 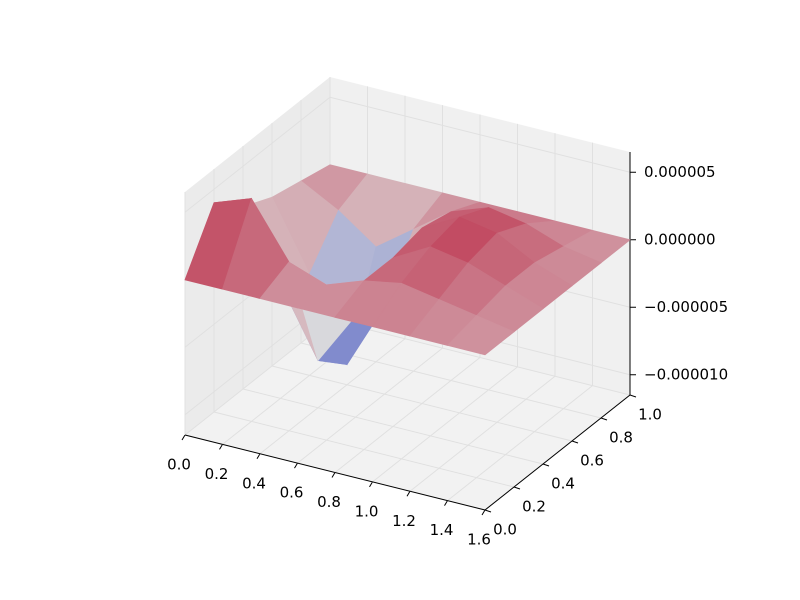 What do you see at coordinates (686, 307) in the screenshot?
I see `z-tick-label: −0.000005` at bounding box center [686, 307].